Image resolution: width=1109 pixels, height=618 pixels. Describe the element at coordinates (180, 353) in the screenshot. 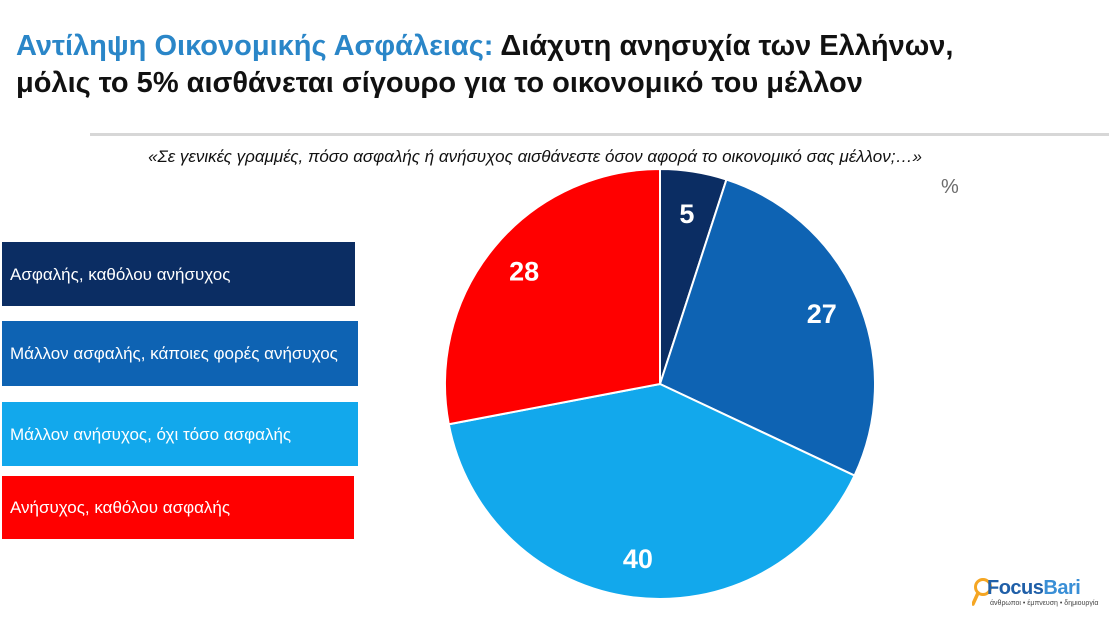

I see `legend-item: Μάλλον ασφαλής, κάποιες φορές ανήσυχος` at that location.